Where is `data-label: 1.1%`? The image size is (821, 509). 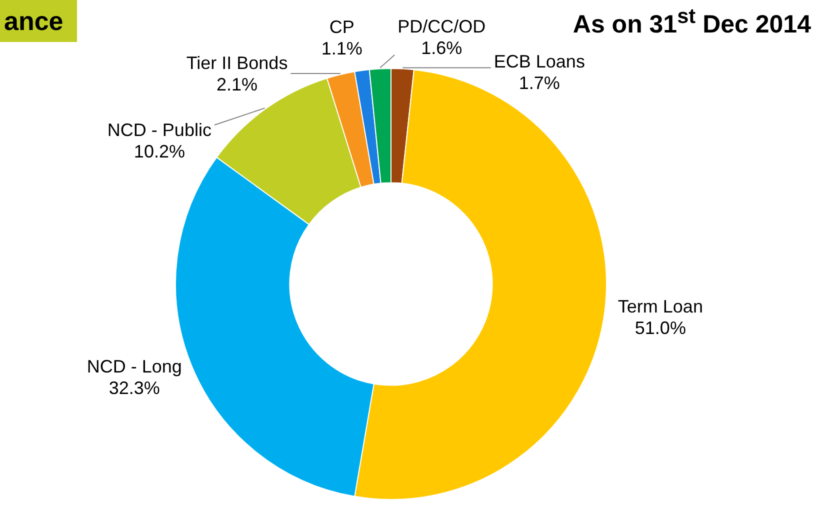 data-label: 1.1% is located at coordinates (341, 48).